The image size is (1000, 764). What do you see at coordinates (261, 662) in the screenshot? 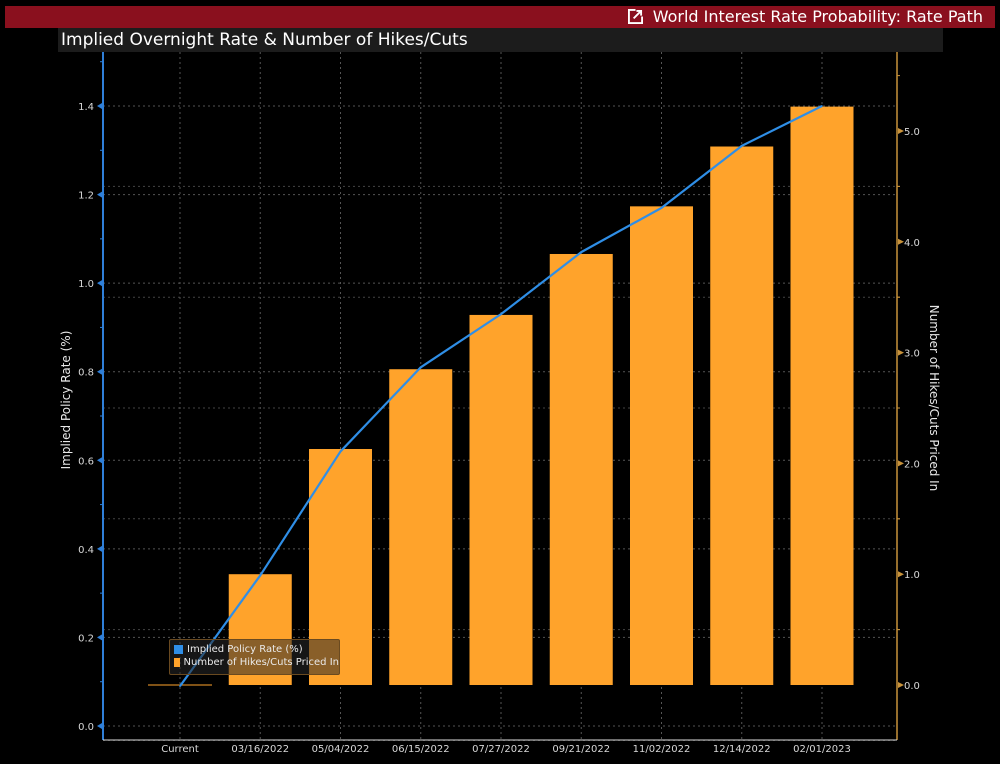
I see `legend-label-bars: Number of Hikes/Cuts Priced In` at bounding box center [261, 662].